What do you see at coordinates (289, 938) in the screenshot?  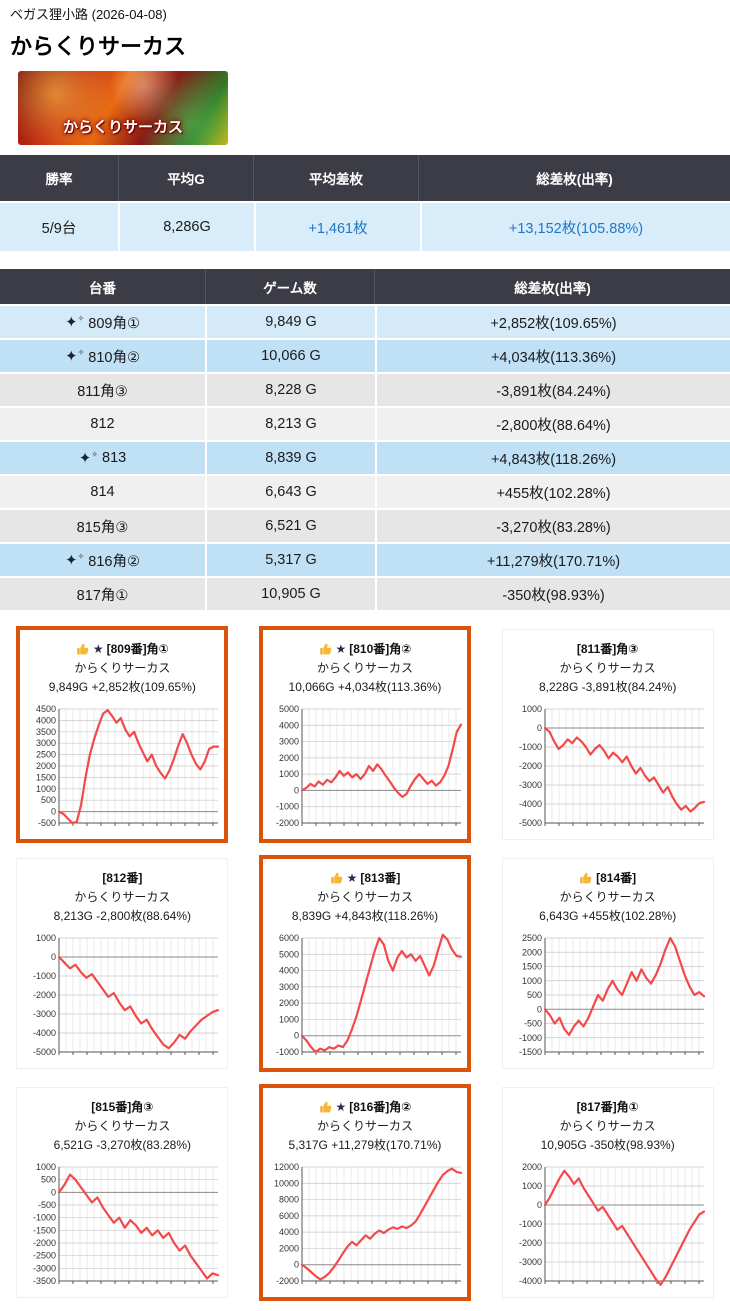 I see `svg-text: 6000` at bounding box center [289, 938].